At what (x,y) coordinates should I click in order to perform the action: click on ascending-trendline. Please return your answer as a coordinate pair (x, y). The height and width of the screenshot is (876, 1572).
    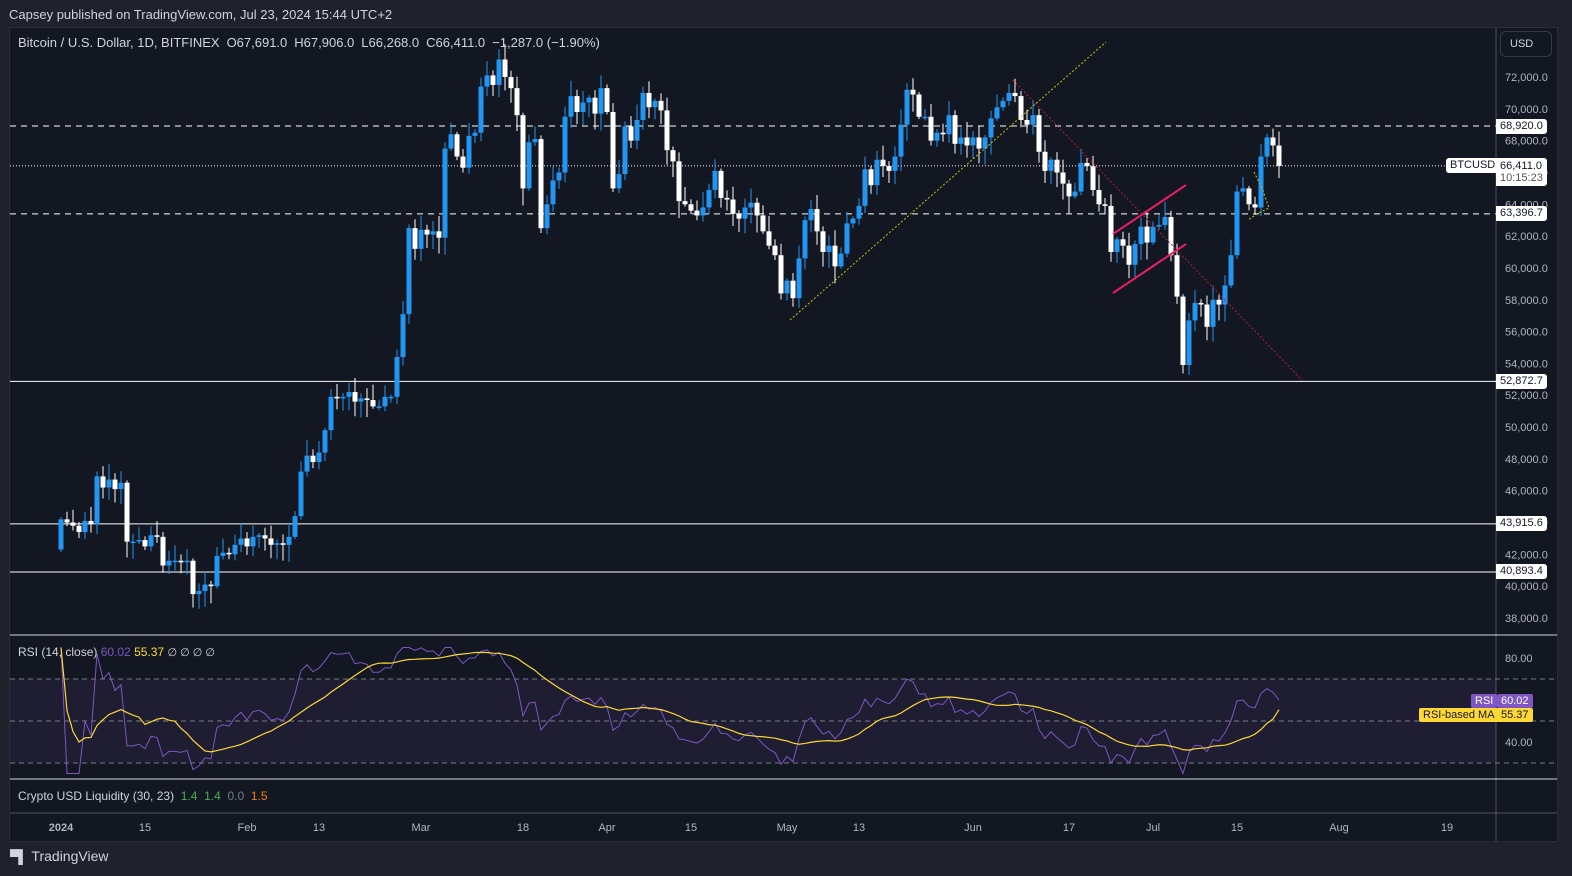
    Looking at the image, I should click on (948, 181).